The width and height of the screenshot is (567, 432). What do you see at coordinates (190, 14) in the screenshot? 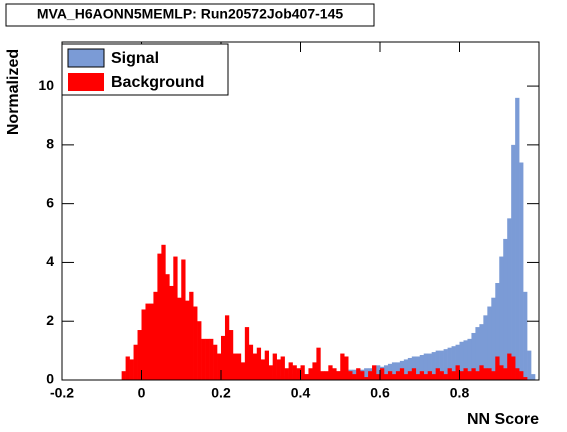
I see `chart-title: MVA_H6AONN5MEMLP: Run20572Job407-145` at bounding box center [190, 14].